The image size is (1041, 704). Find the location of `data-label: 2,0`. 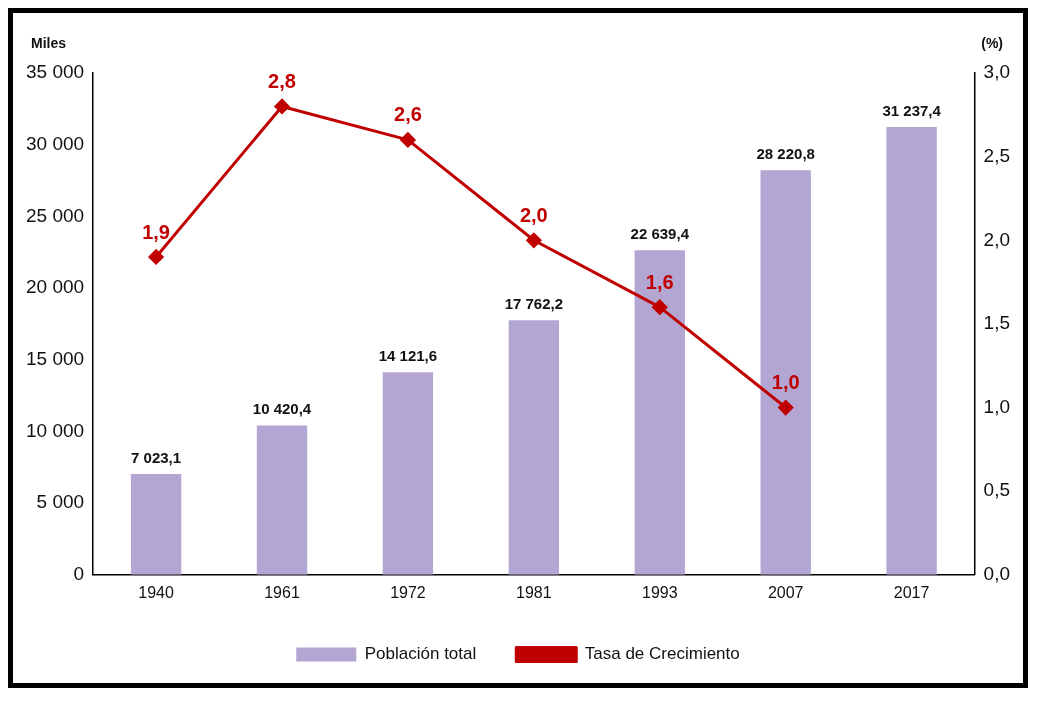

data-label: 2,0 is located at coordinates (533, 214).